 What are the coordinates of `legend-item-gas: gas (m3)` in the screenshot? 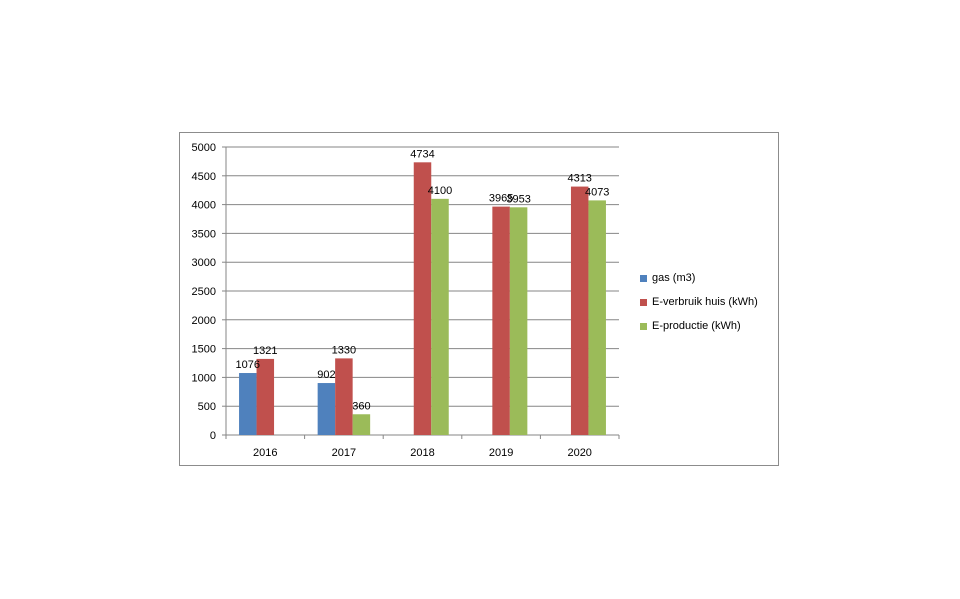 It's located at (710, 278).